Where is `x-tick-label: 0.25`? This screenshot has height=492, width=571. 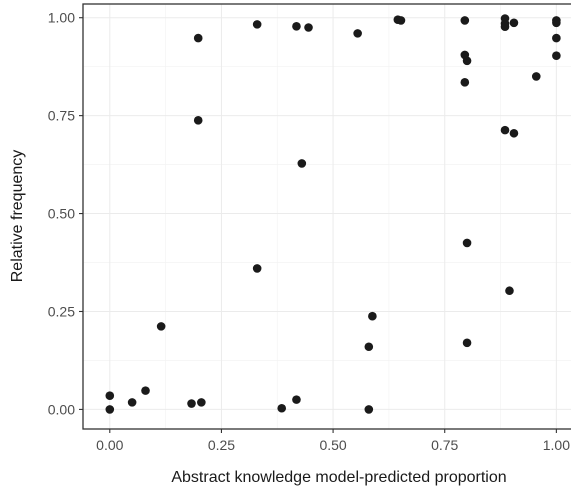
x-tick-label: 0.25 is located at coordinates (221, 445).